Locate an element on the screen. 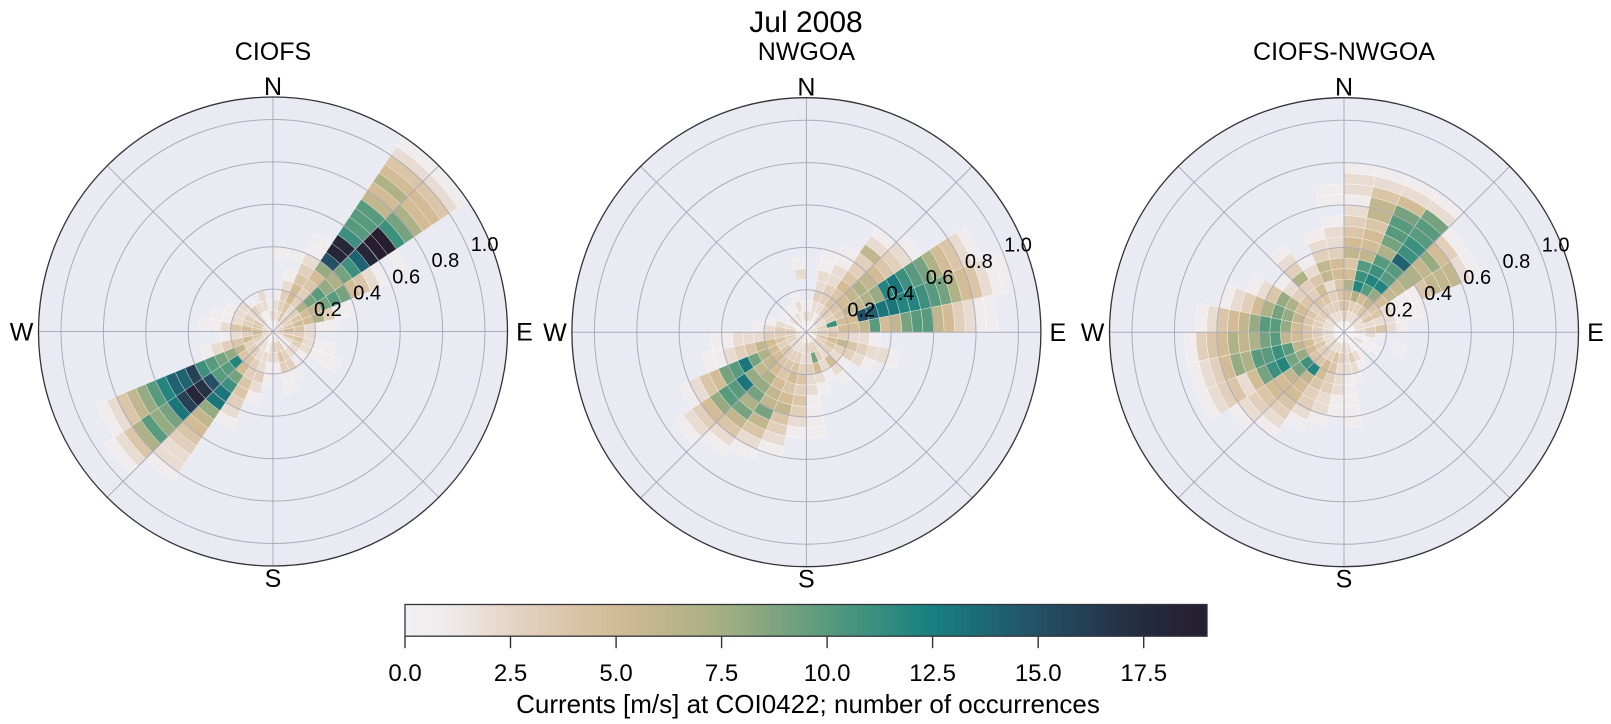 The height and width of the screenshot is (724, 1611). svg-text: 12.5 is located at coordinates (932, 673).